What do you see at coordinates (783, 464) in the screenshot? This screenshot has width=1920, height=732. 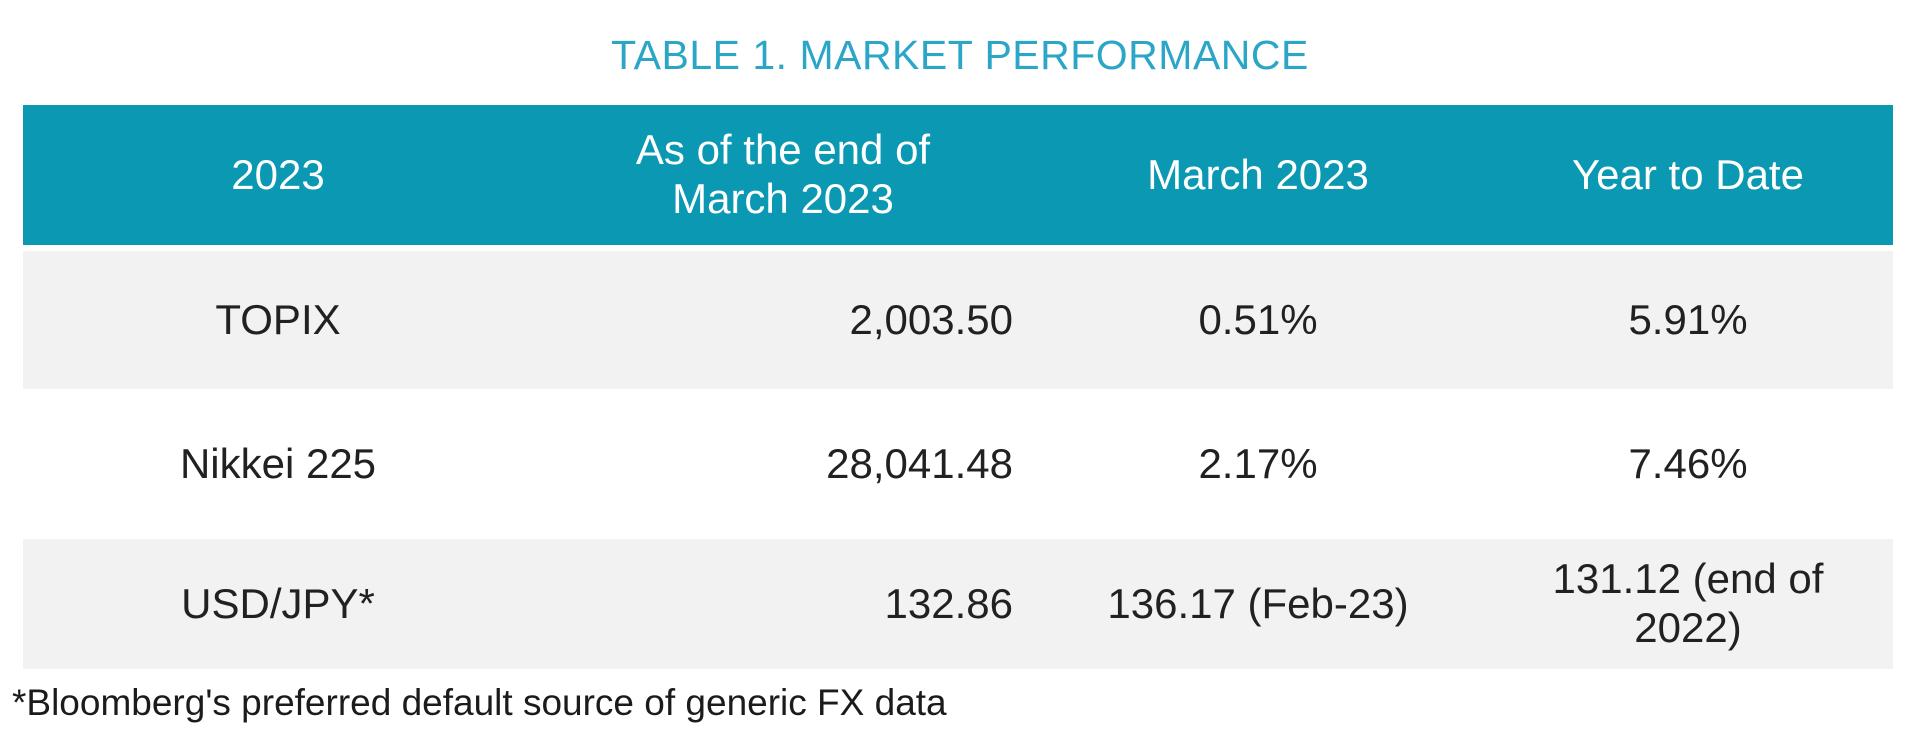 I see `end-of-march-value-cell: 28,041.48` at bounding box center [783, 464].